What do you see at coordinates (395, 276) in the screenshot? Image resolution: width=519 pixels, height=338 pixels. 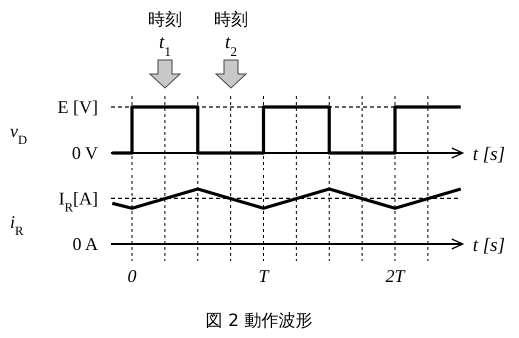 I see `x-tick-label: 2T` at bounding box center [395, 276].